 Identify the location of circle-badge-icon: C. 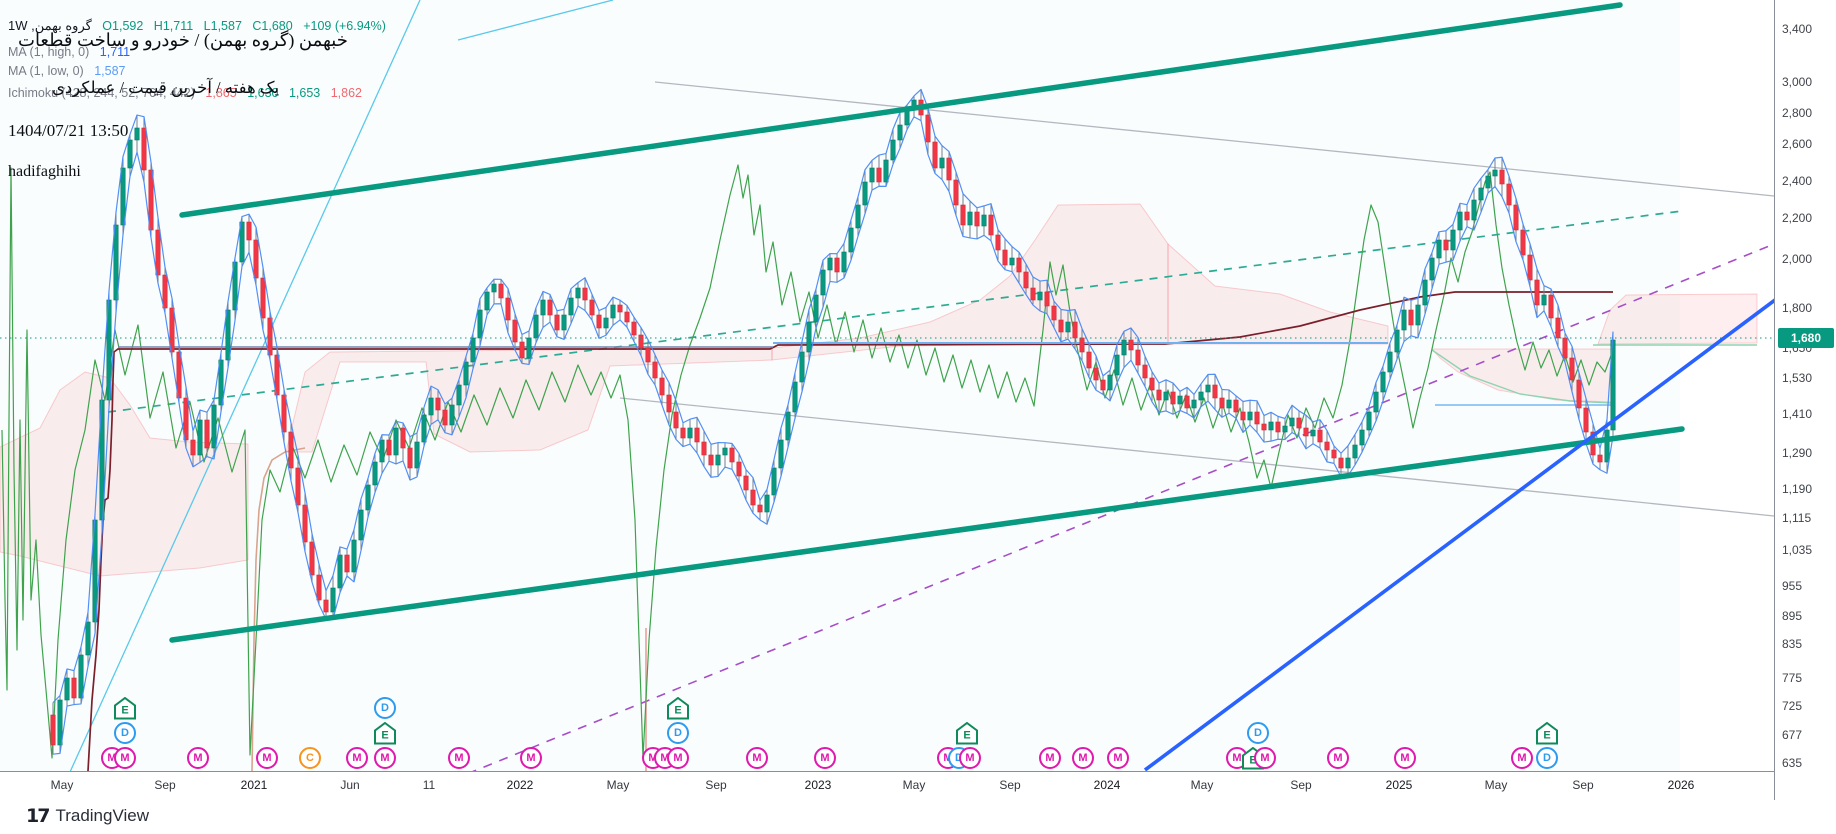
(310, 758).